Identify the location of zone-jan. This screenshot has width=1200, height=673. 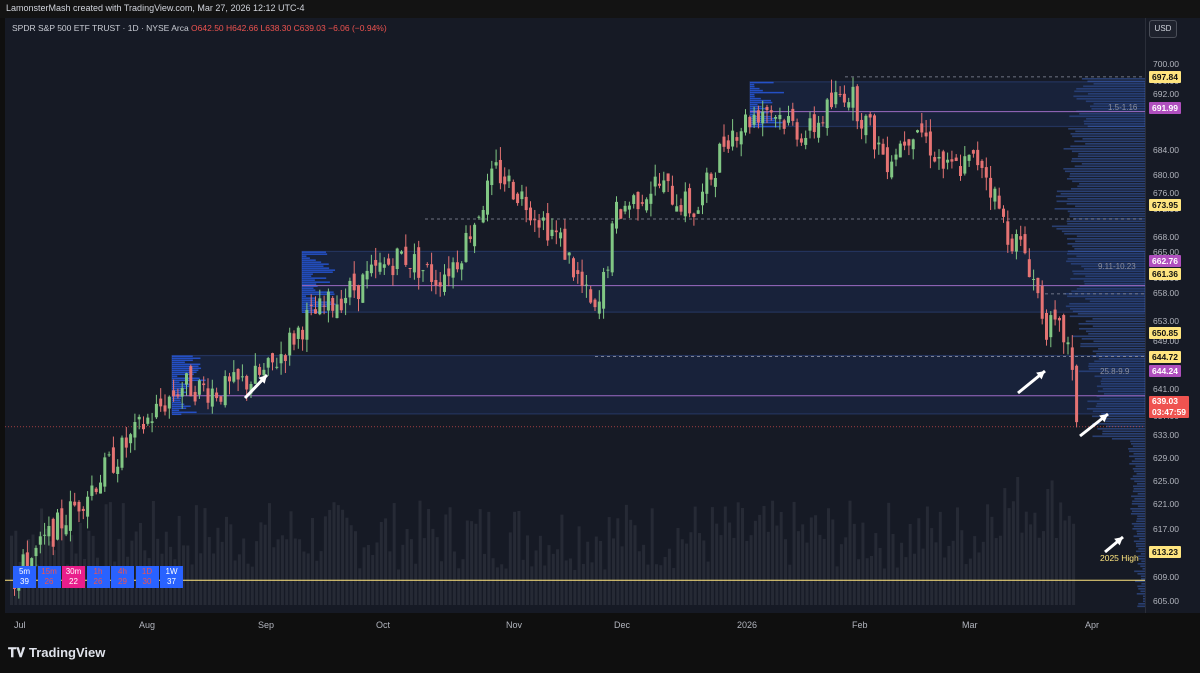
(947, 104).